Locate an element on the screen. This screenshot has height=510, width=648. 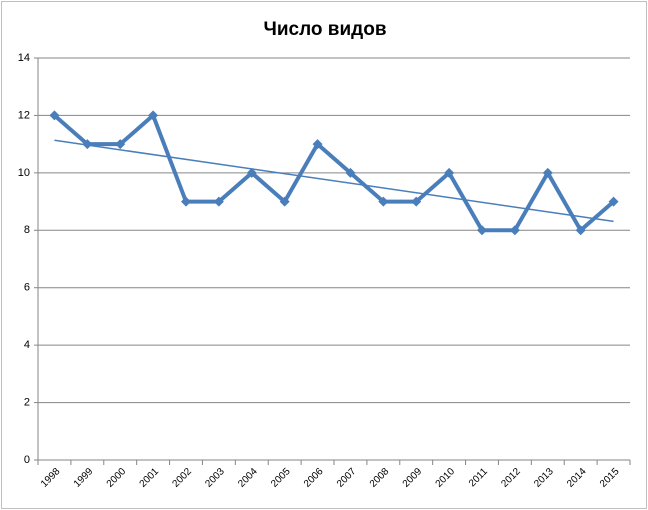
y-tick-label: 12 is located at coordinates (24, 115).